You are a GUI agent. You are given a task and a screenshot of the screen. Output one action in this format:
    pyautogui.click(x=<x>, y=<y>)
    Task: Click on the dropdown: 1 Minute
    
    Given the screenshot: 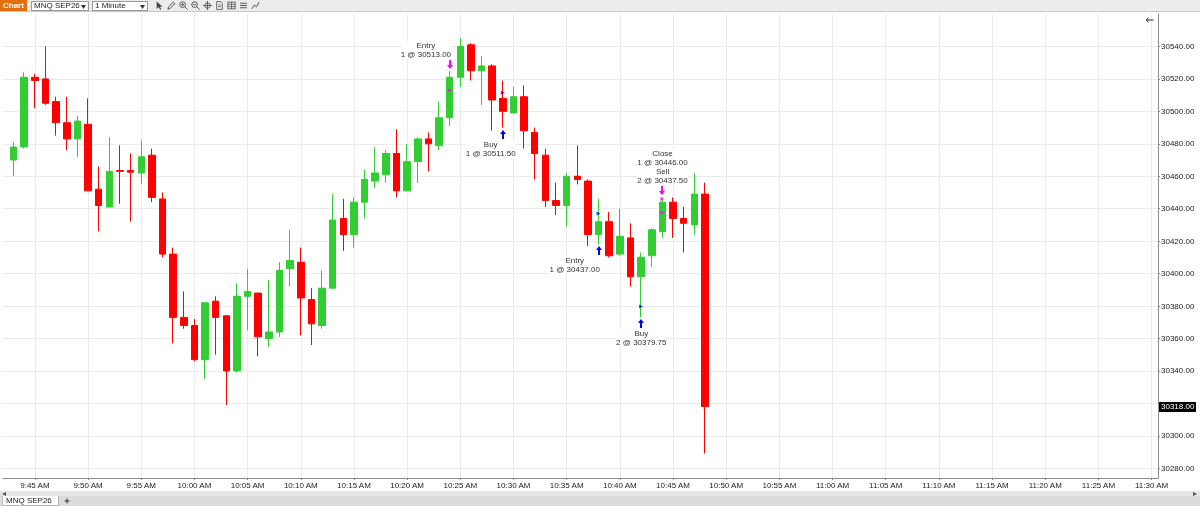 What is the action you would take?
    pyautogui.click(x=120, y=6)
    